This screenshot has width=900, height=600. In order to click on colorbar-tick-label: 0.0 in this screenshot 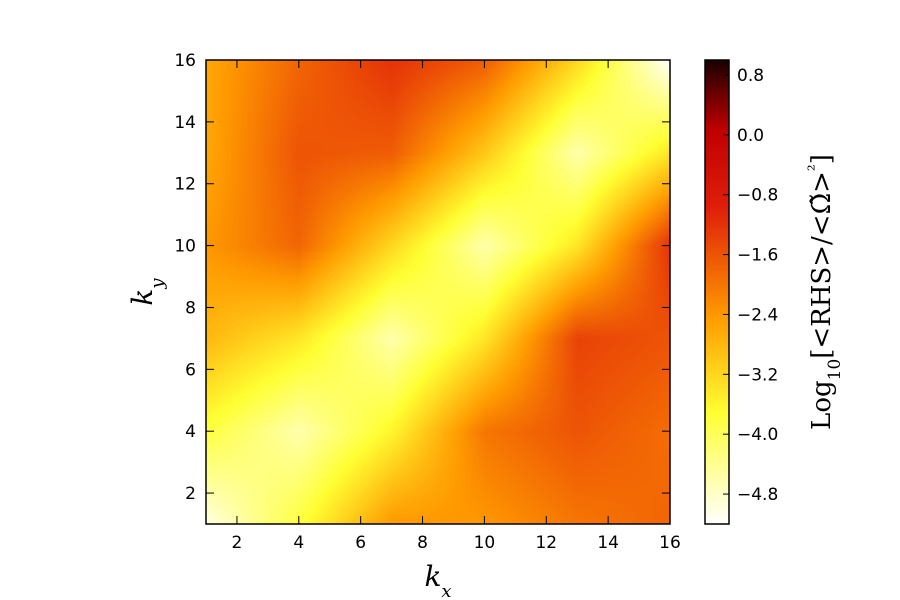, I will do `click(750, 136)`.